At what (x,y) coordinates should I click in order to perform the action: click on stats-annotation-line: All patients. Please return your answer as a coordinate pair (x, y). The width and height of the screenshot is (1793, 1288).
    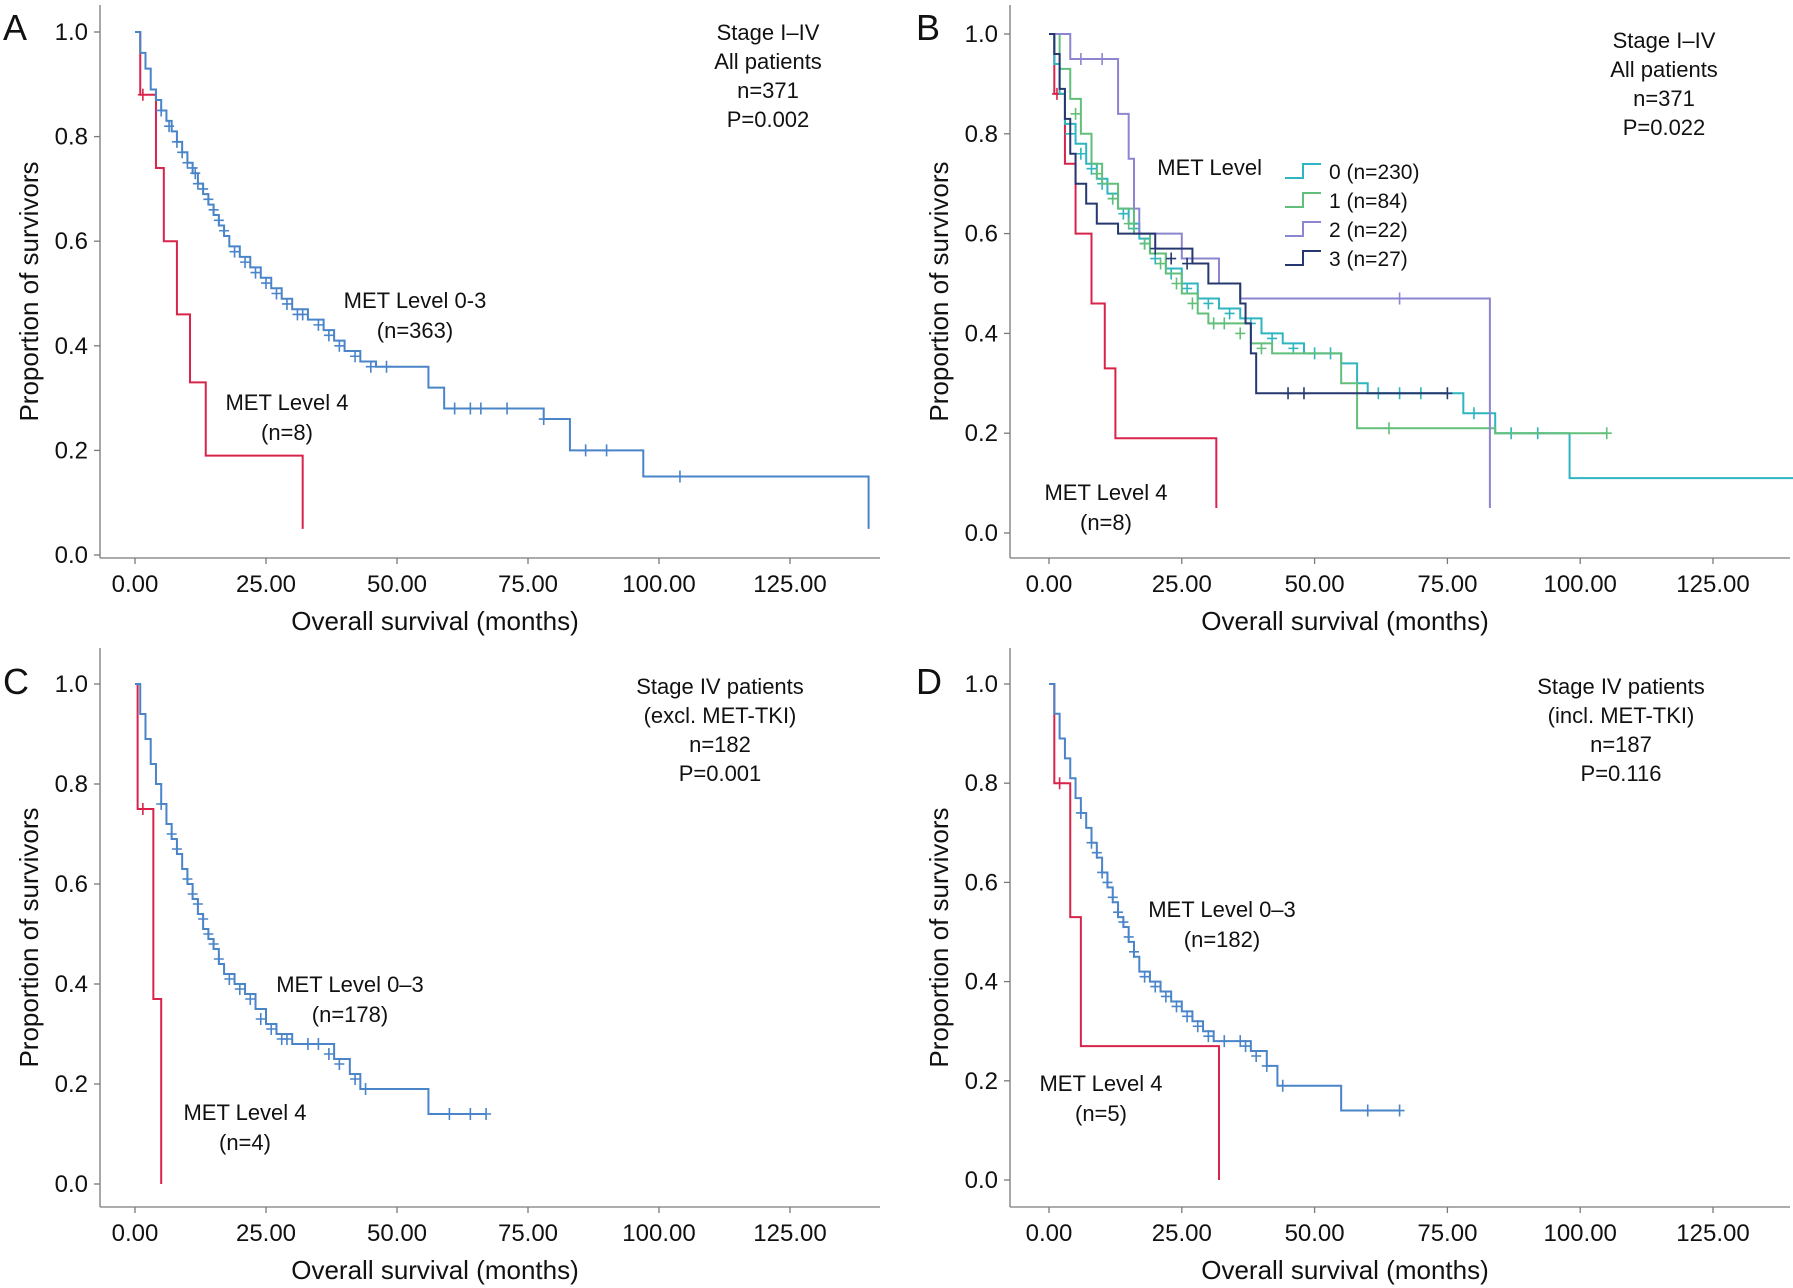
    Looking at the image, I should click on (1664, 69).